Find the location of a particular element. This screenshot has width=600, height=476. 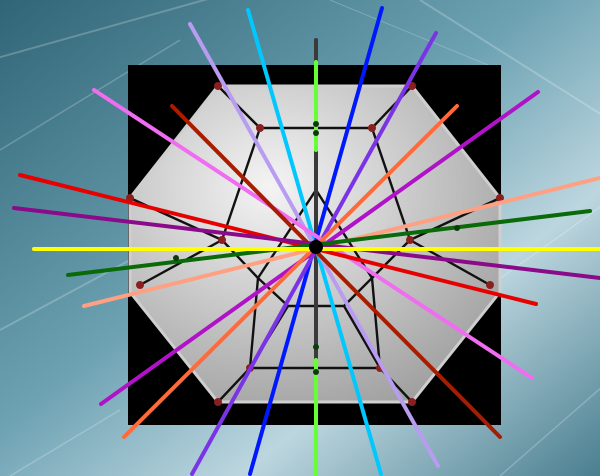

center-point is located at coordinates (316, 247).